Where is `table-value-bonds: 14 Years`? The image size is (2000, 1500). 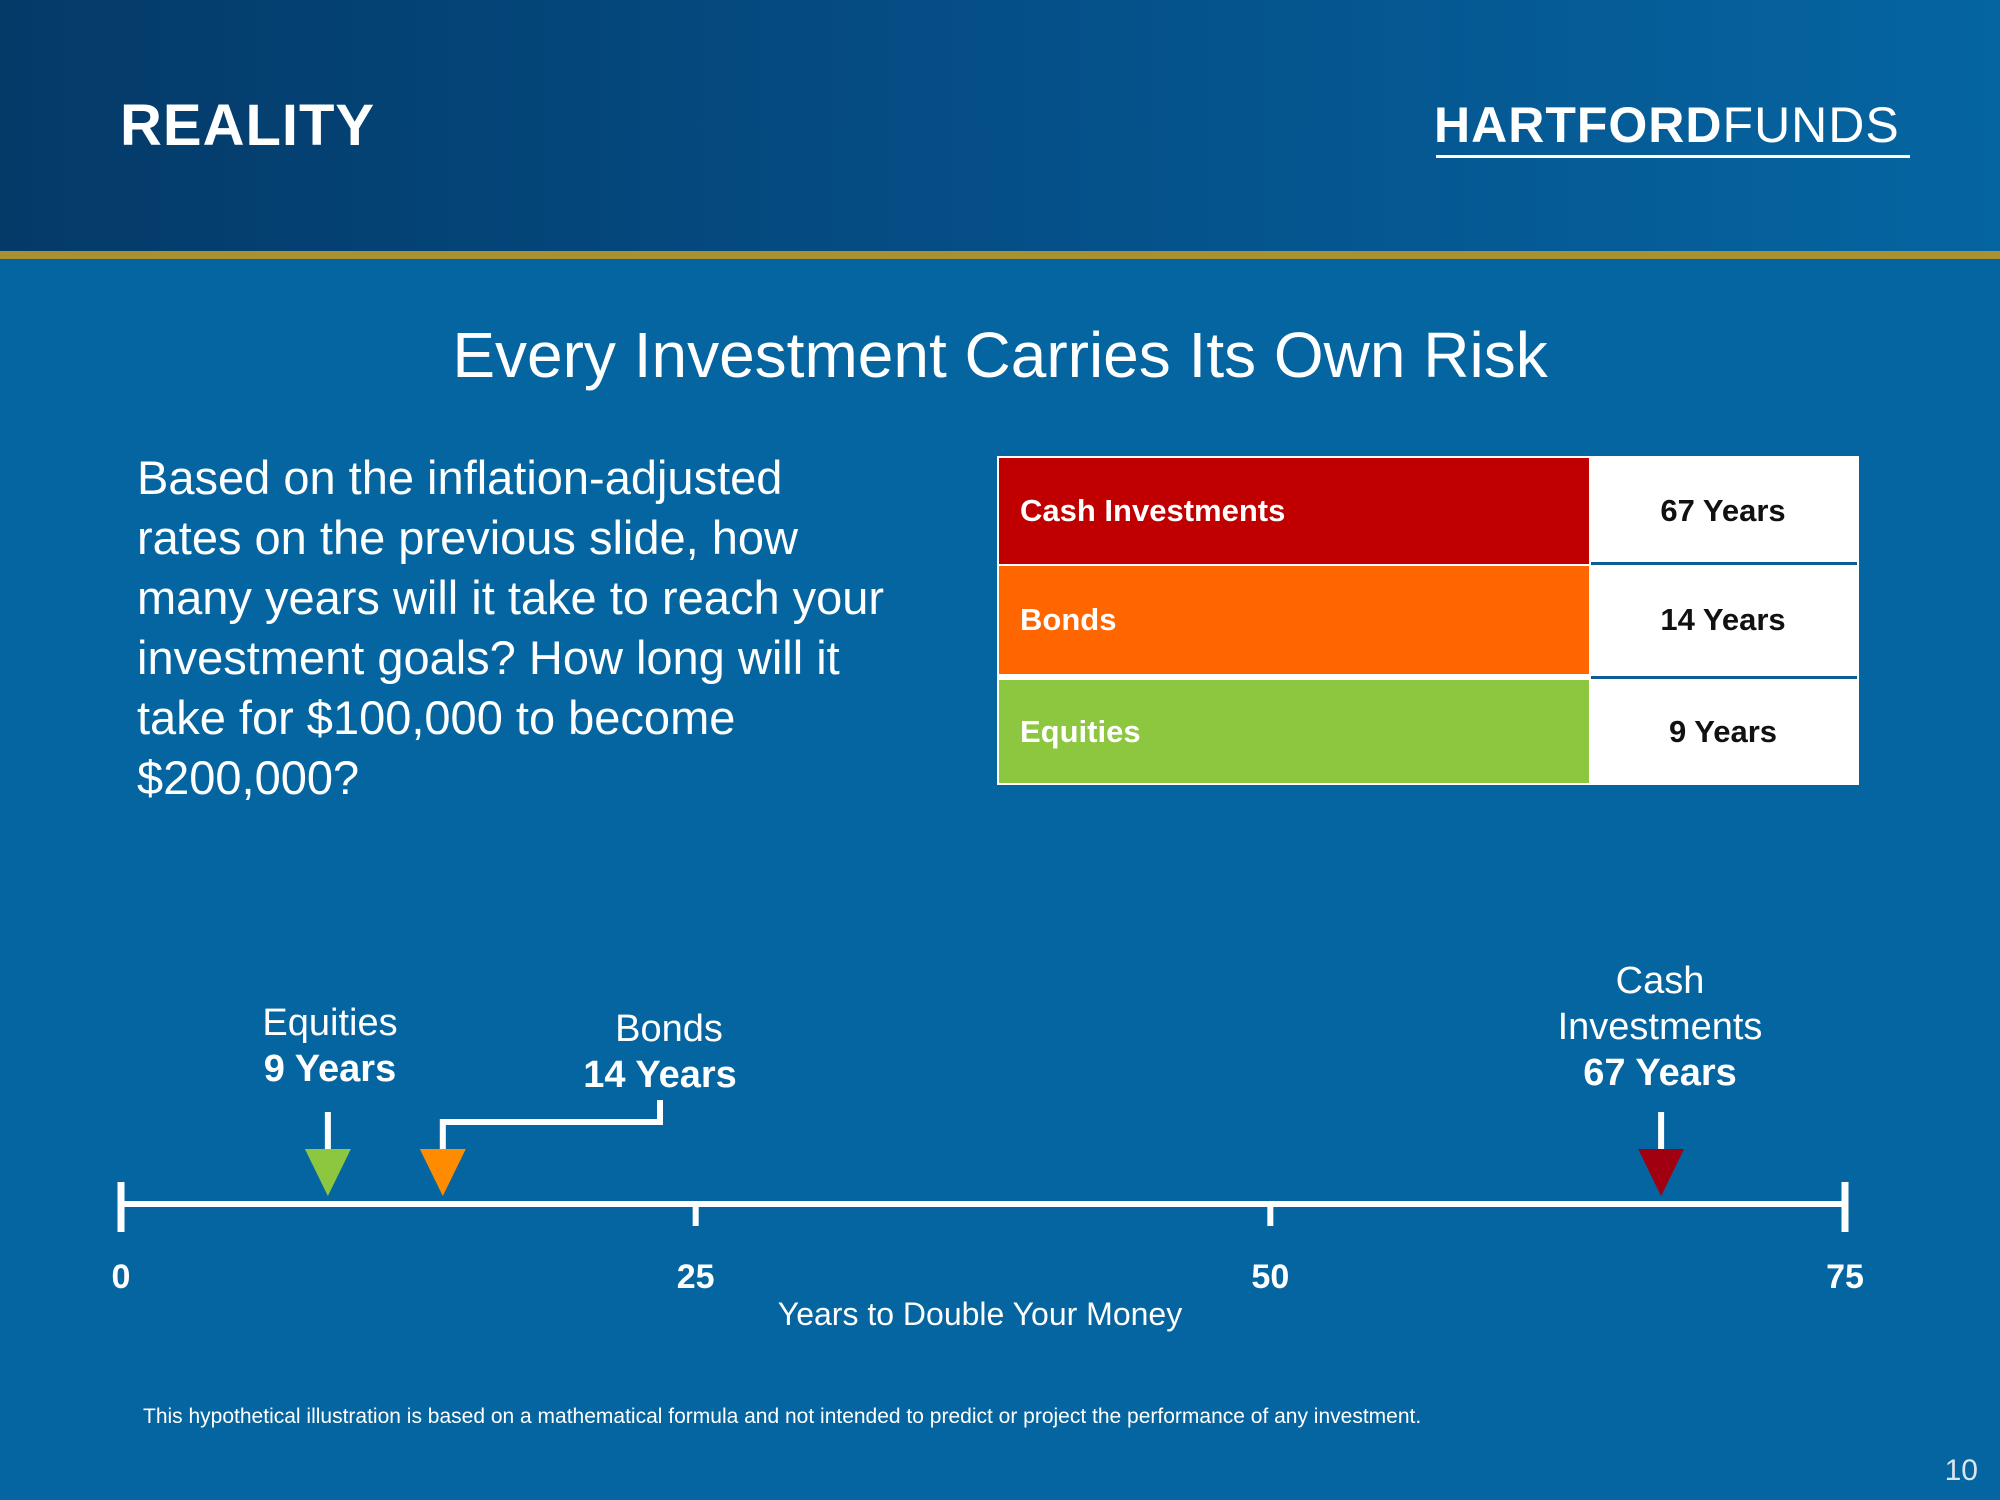
table-value-bonds: 14 Years is located at coordinates (1723, 619).